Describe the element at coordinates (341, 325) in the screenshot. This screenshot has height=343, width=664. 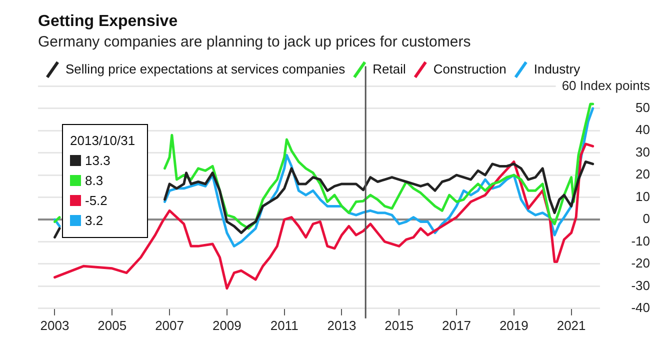
I see `x-tick-label: 2013` at that location.